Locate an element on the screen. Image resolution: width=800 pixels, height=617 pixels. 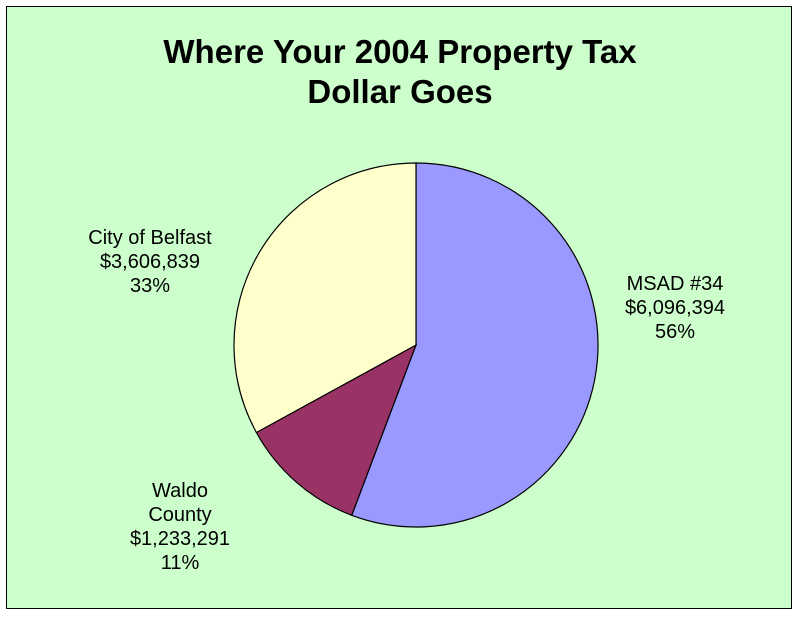
slice-label-waldo-county-name-1: Waldo is located at coordinates (180, 491).